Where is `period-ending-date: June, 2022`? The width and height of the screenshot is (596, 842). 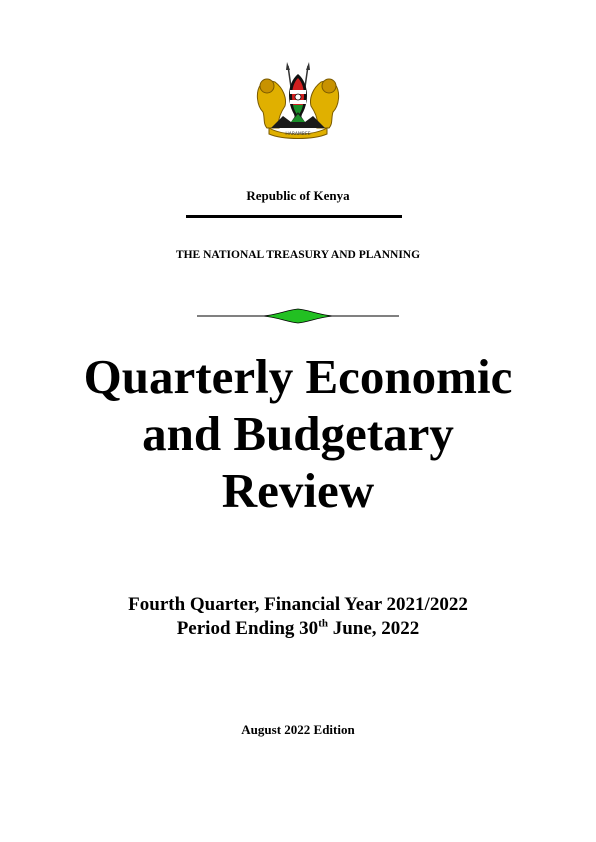 period-ending-date: June, 2022 is located at coordinates (373, 628).